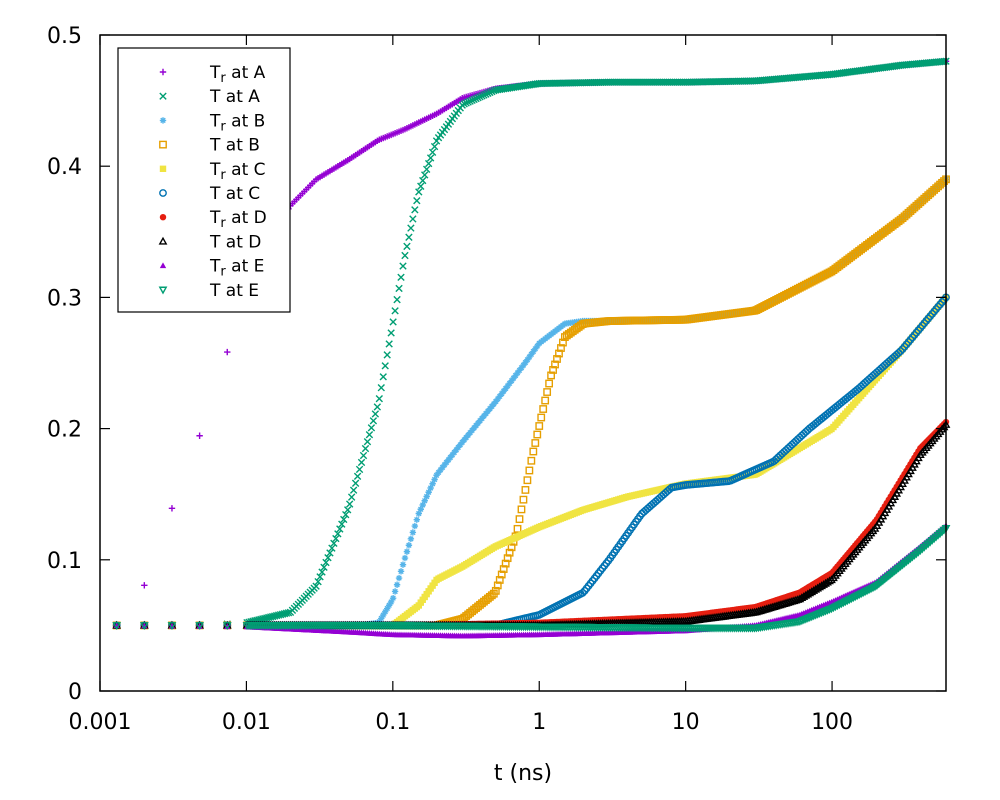 This screenshot has width=1000, height=800. What do you see at coordinates (539, 722) in the screenshot?
I see `x-tick-label: 1` at bounding box center [539, 722].